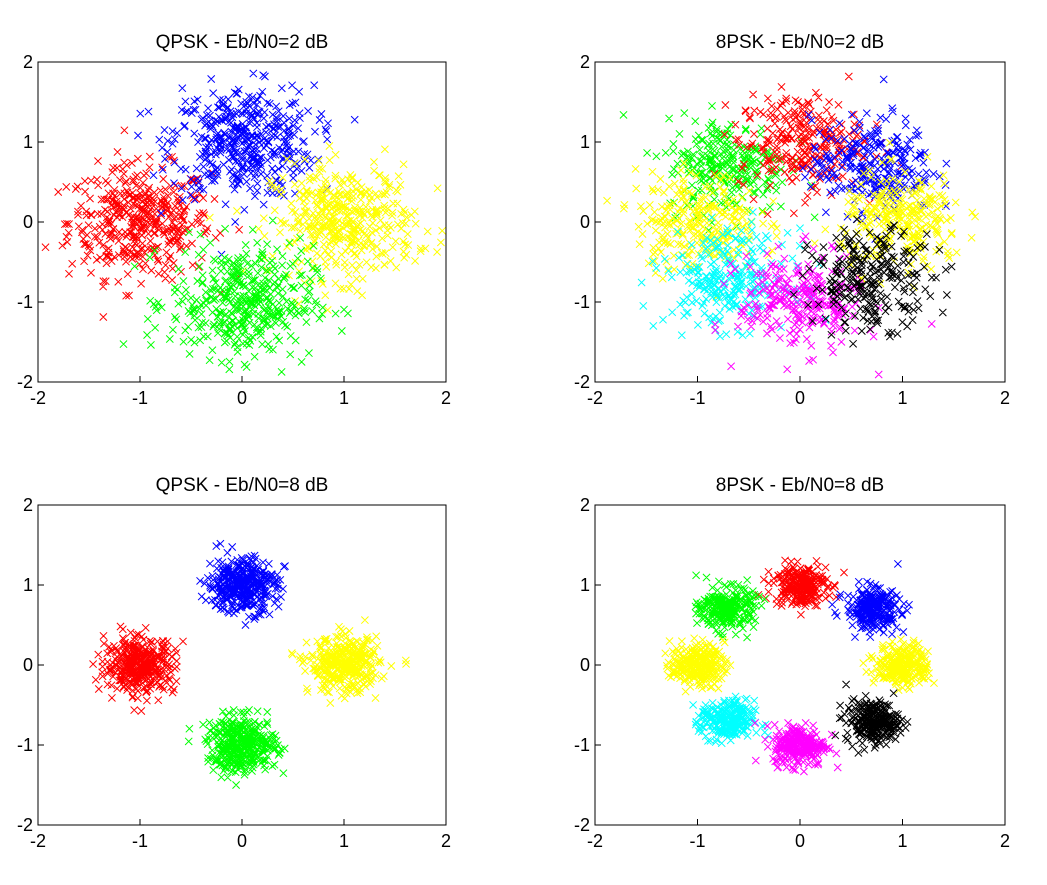 The image size is (1047, 885). Describe the element at coordinates (800, 42) in the screenshot. I see `chart-title: 8PSK - Eb/N0=2 dB` at that location.